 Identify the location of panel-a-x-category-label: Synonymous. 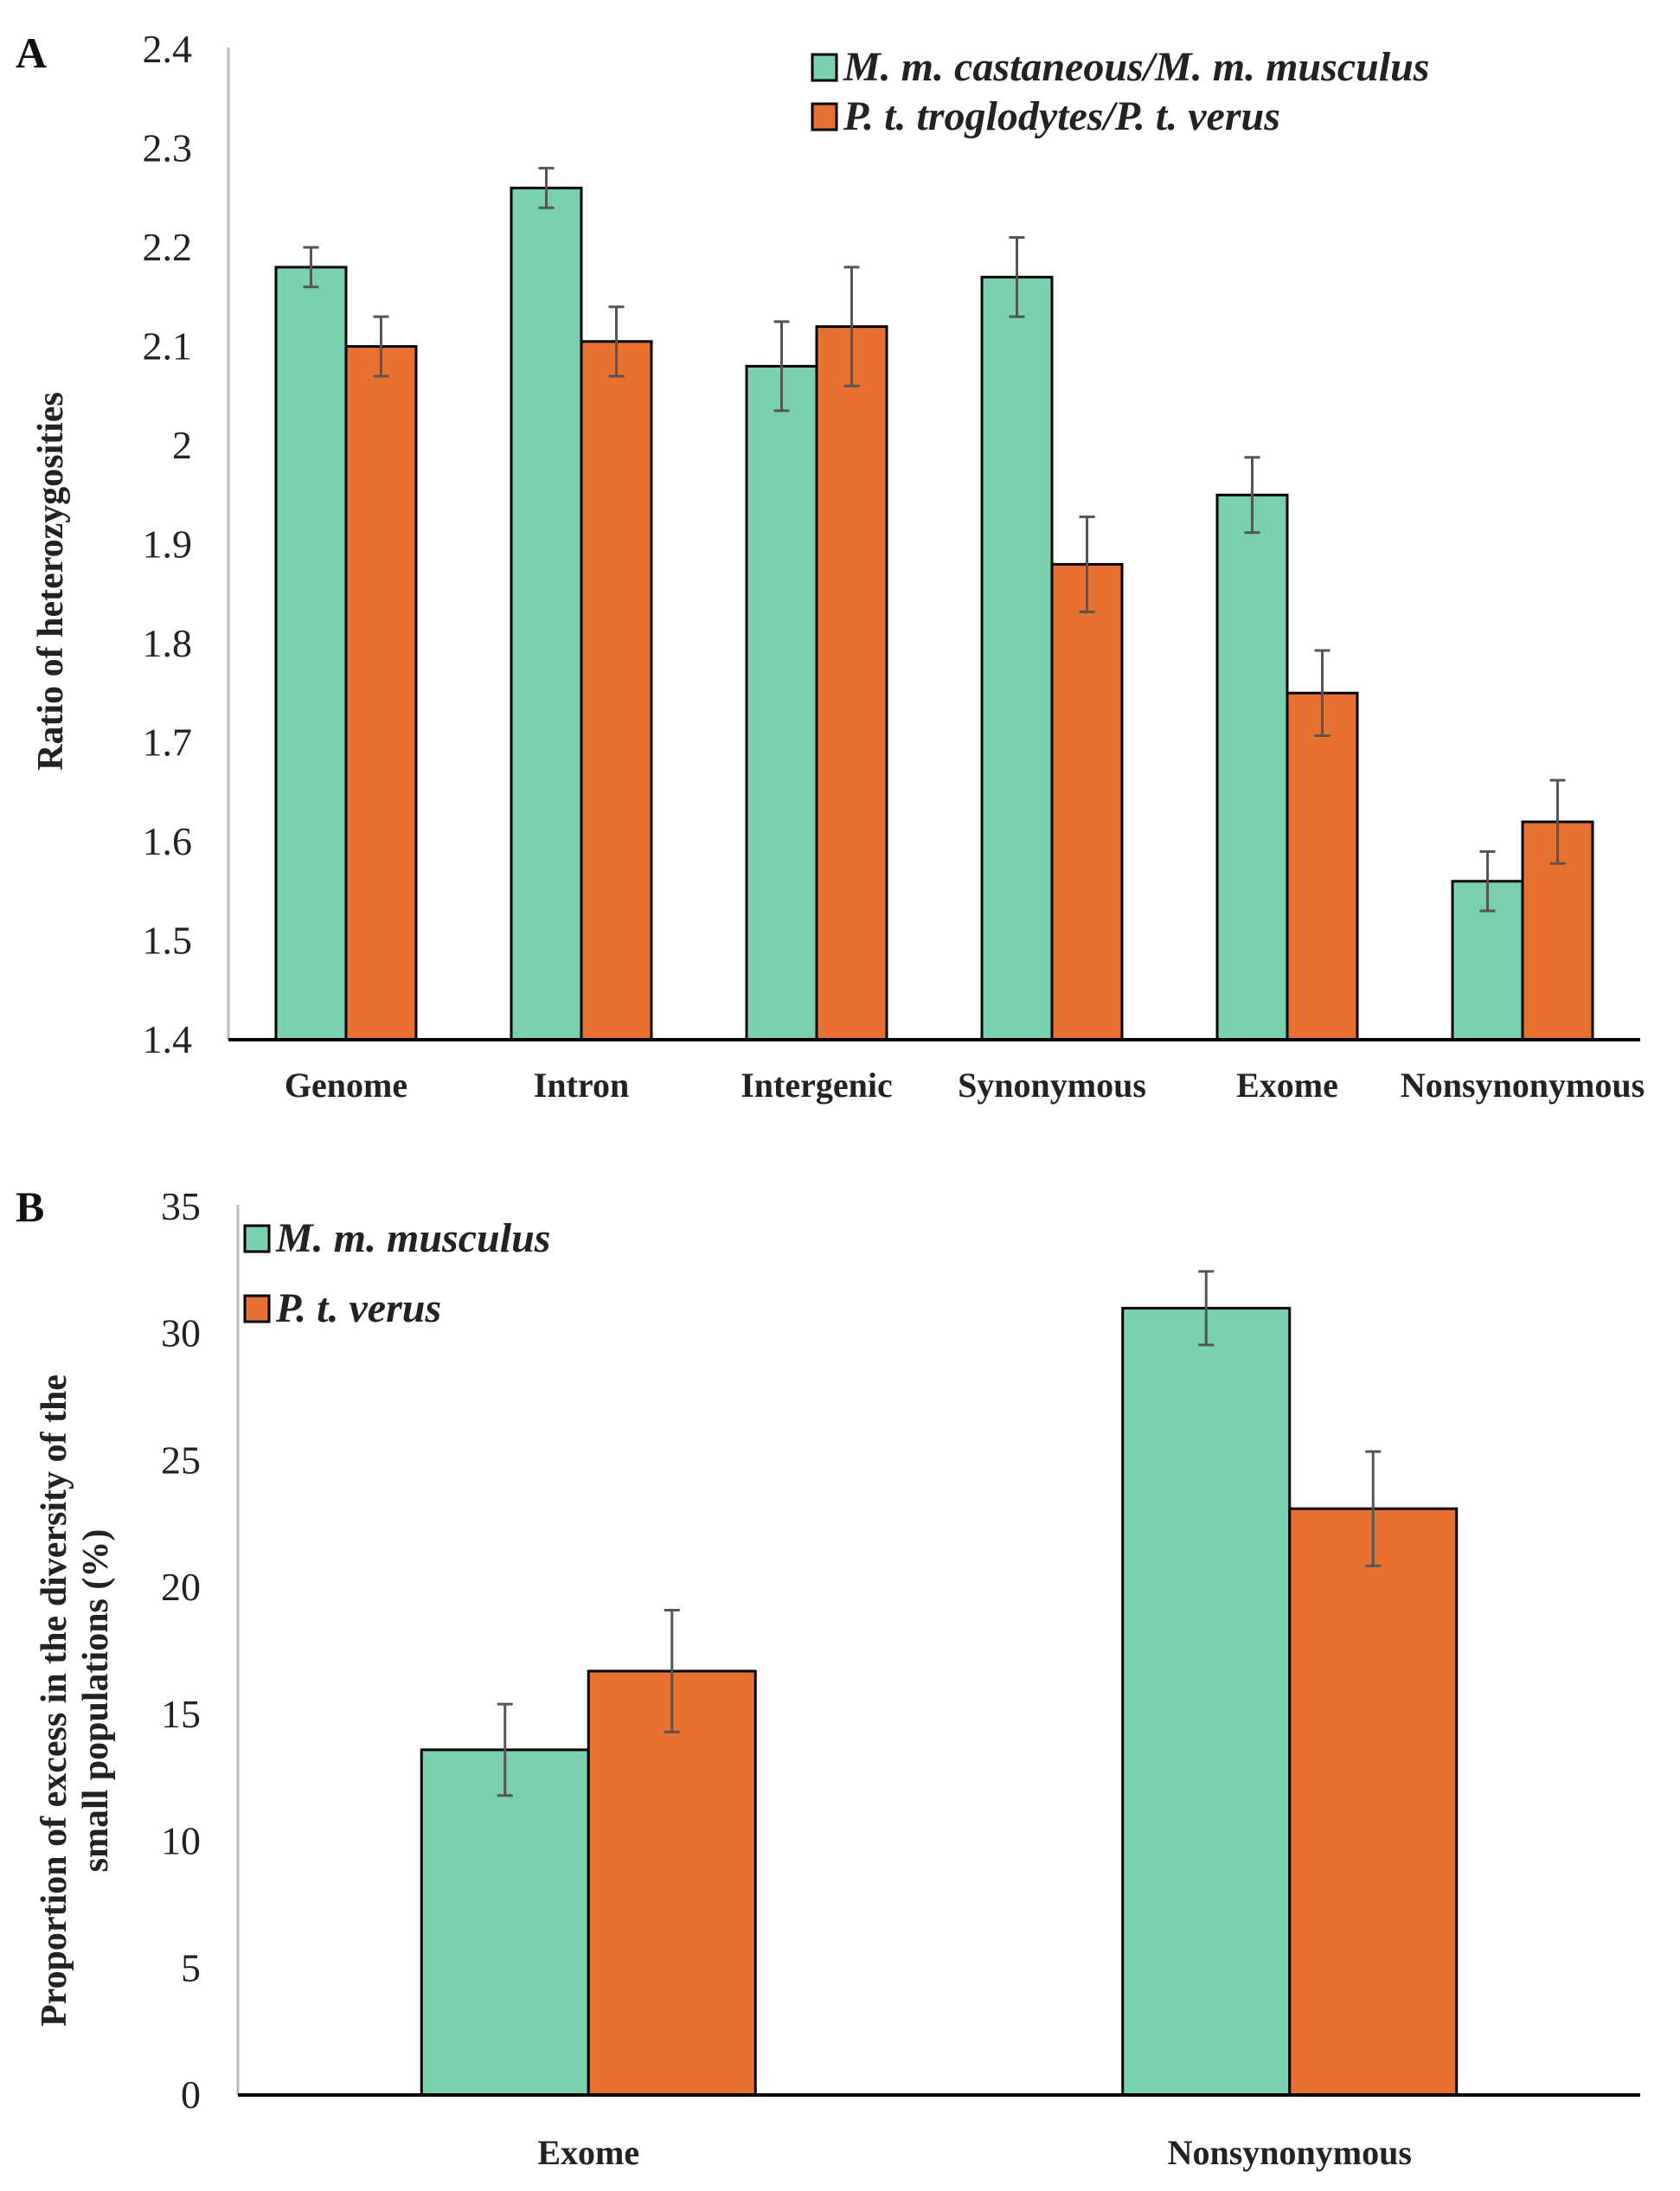
(1052, 1085).